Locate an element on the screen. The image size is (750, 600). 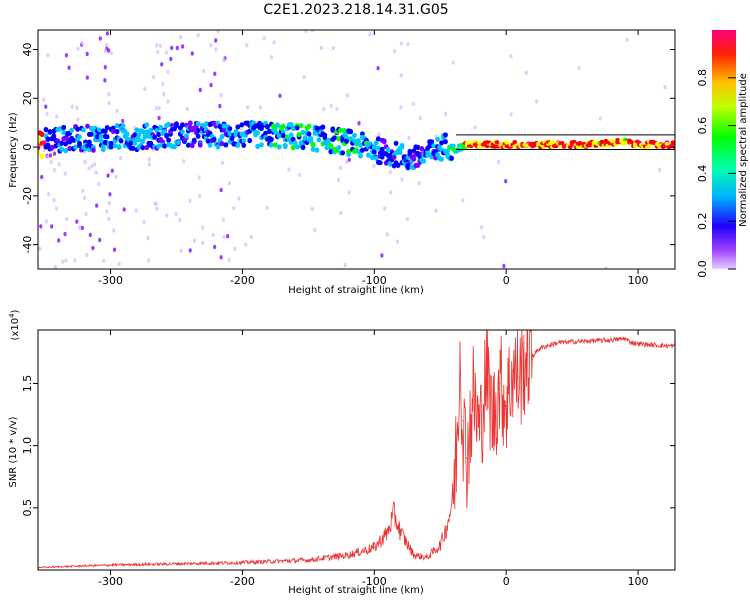
snr-x-tick-label: -300 is located at coordinates (110, 581).